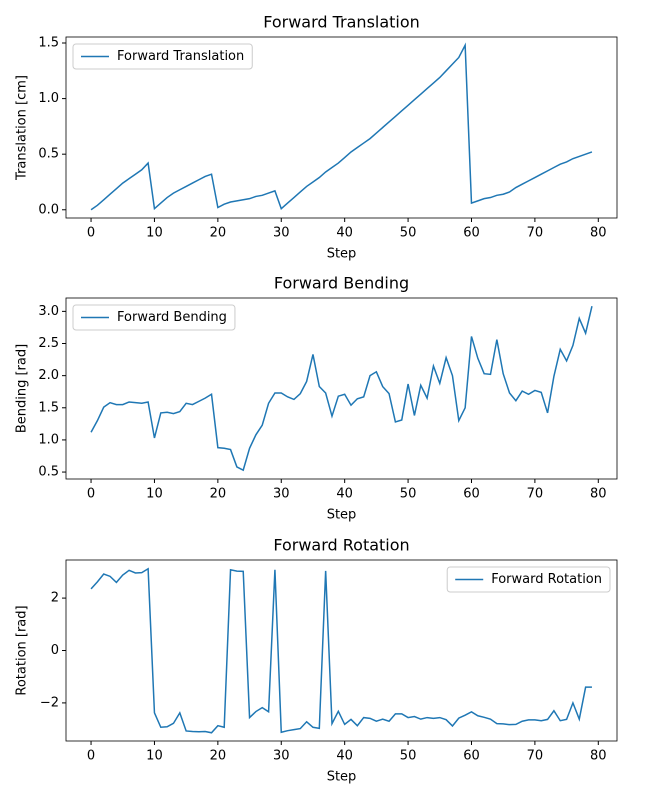 The height and width of the screenshot is (800, 653). I want to click on chart-title: Forward Translation, so click(341, 22).